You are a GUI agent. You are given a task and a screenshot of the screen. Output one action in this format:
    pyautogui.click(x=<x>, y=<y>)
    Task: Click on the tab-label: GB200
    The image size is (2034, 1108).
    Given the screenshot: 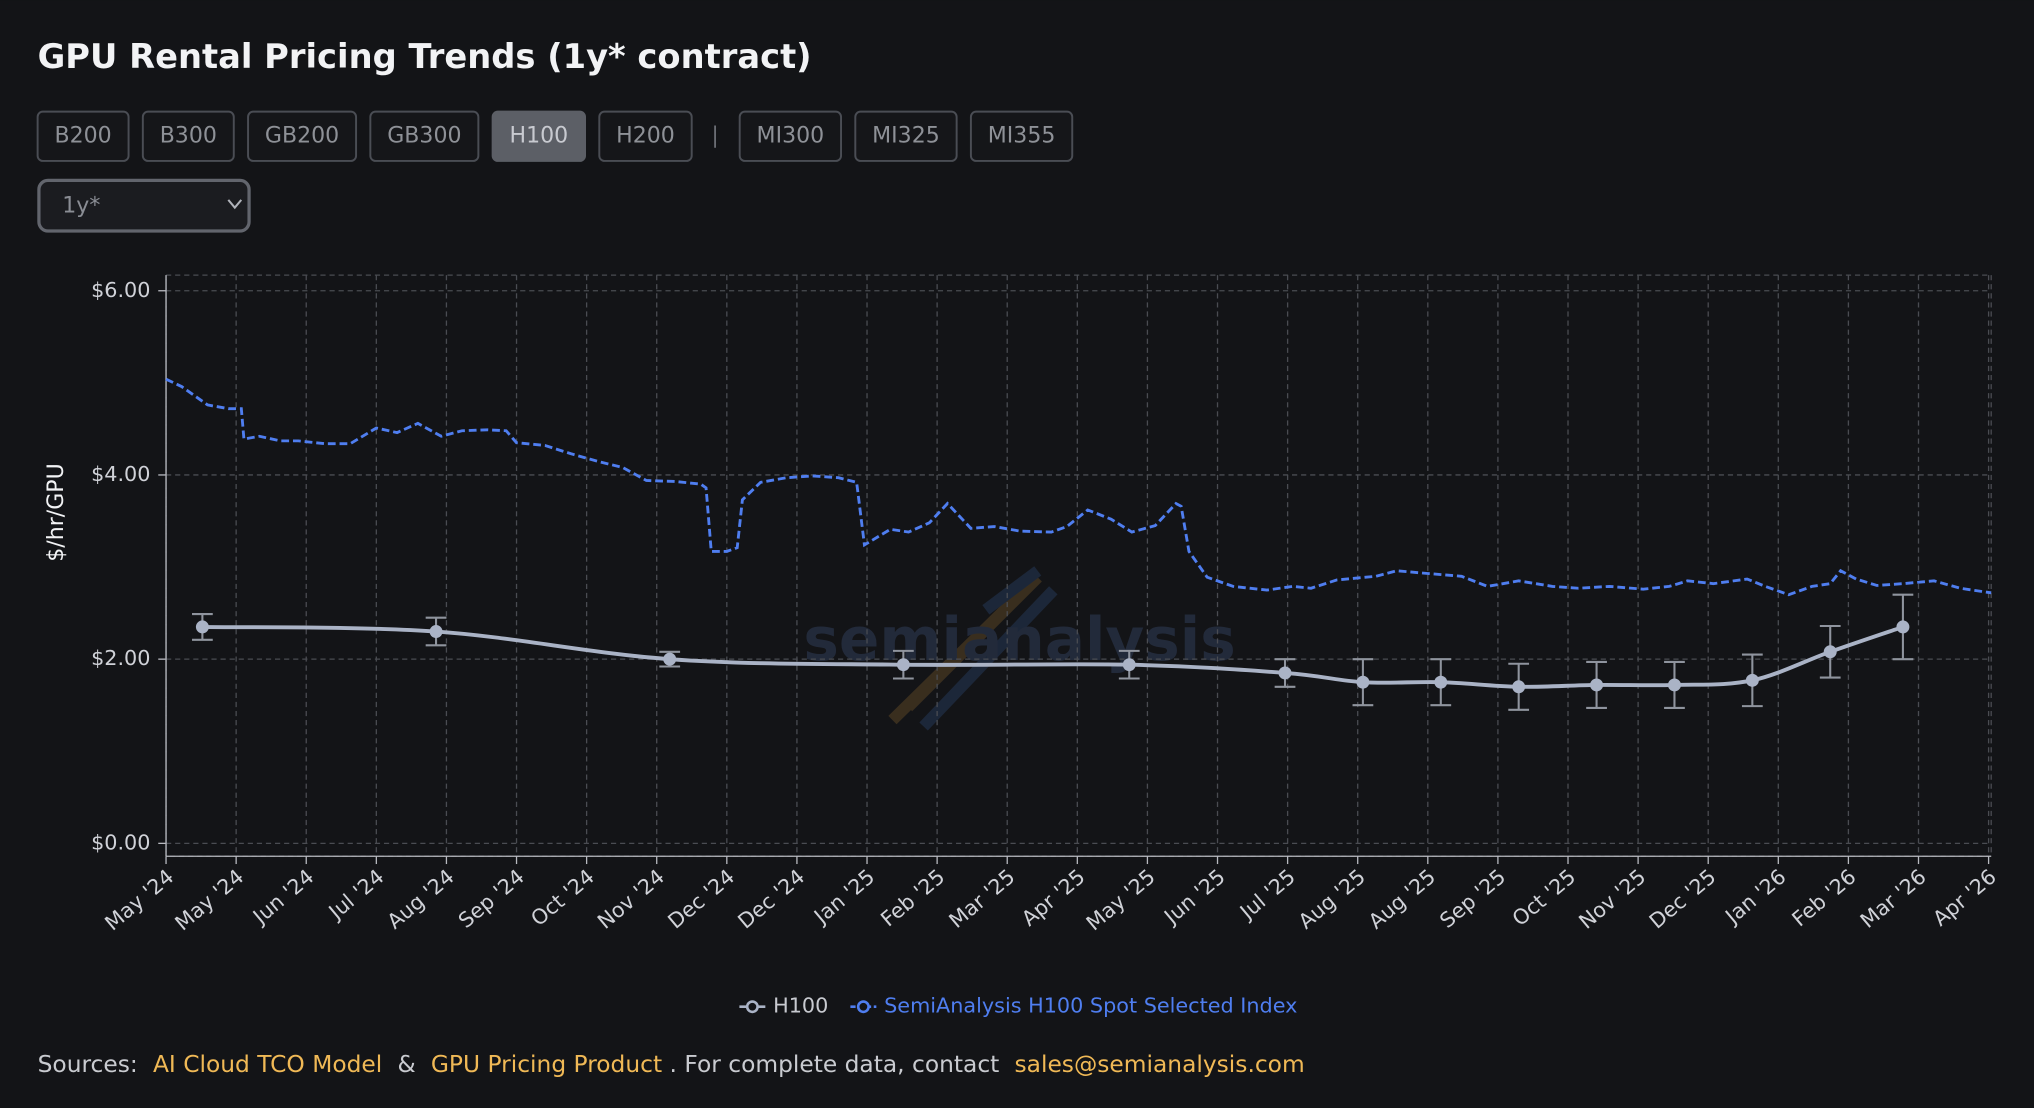 What is the action you would take?
    pyautogui.click(x=302, y=135)
    